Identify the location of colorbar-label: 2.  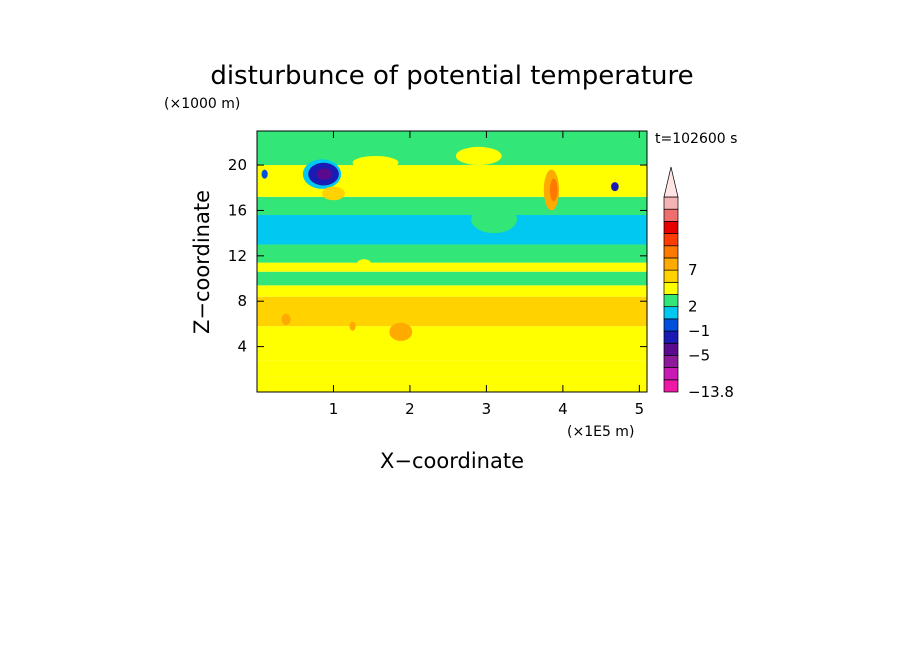
(693, 307).